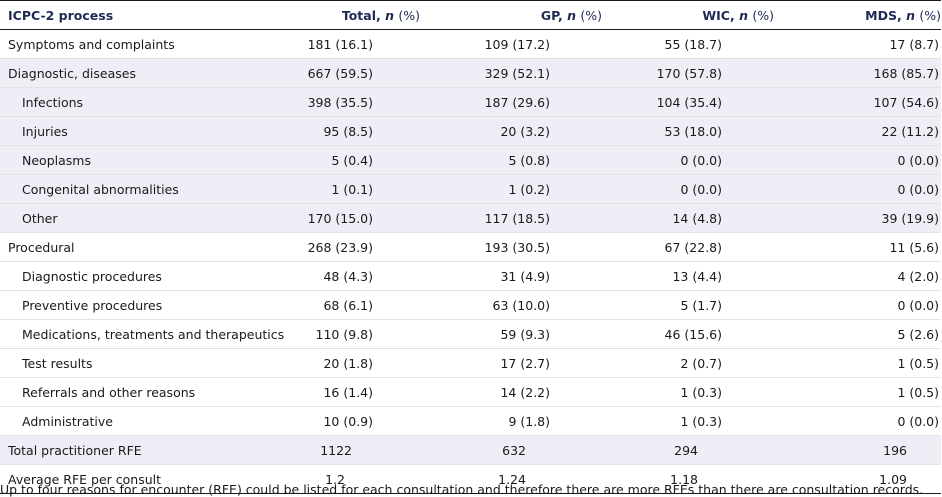 This screenshot has width=942, height=497. What do you see at coordinates (511, 334) in the screenshot?
I see `cell-gp: 59 (9.3)` at bounding box center [511, 334].